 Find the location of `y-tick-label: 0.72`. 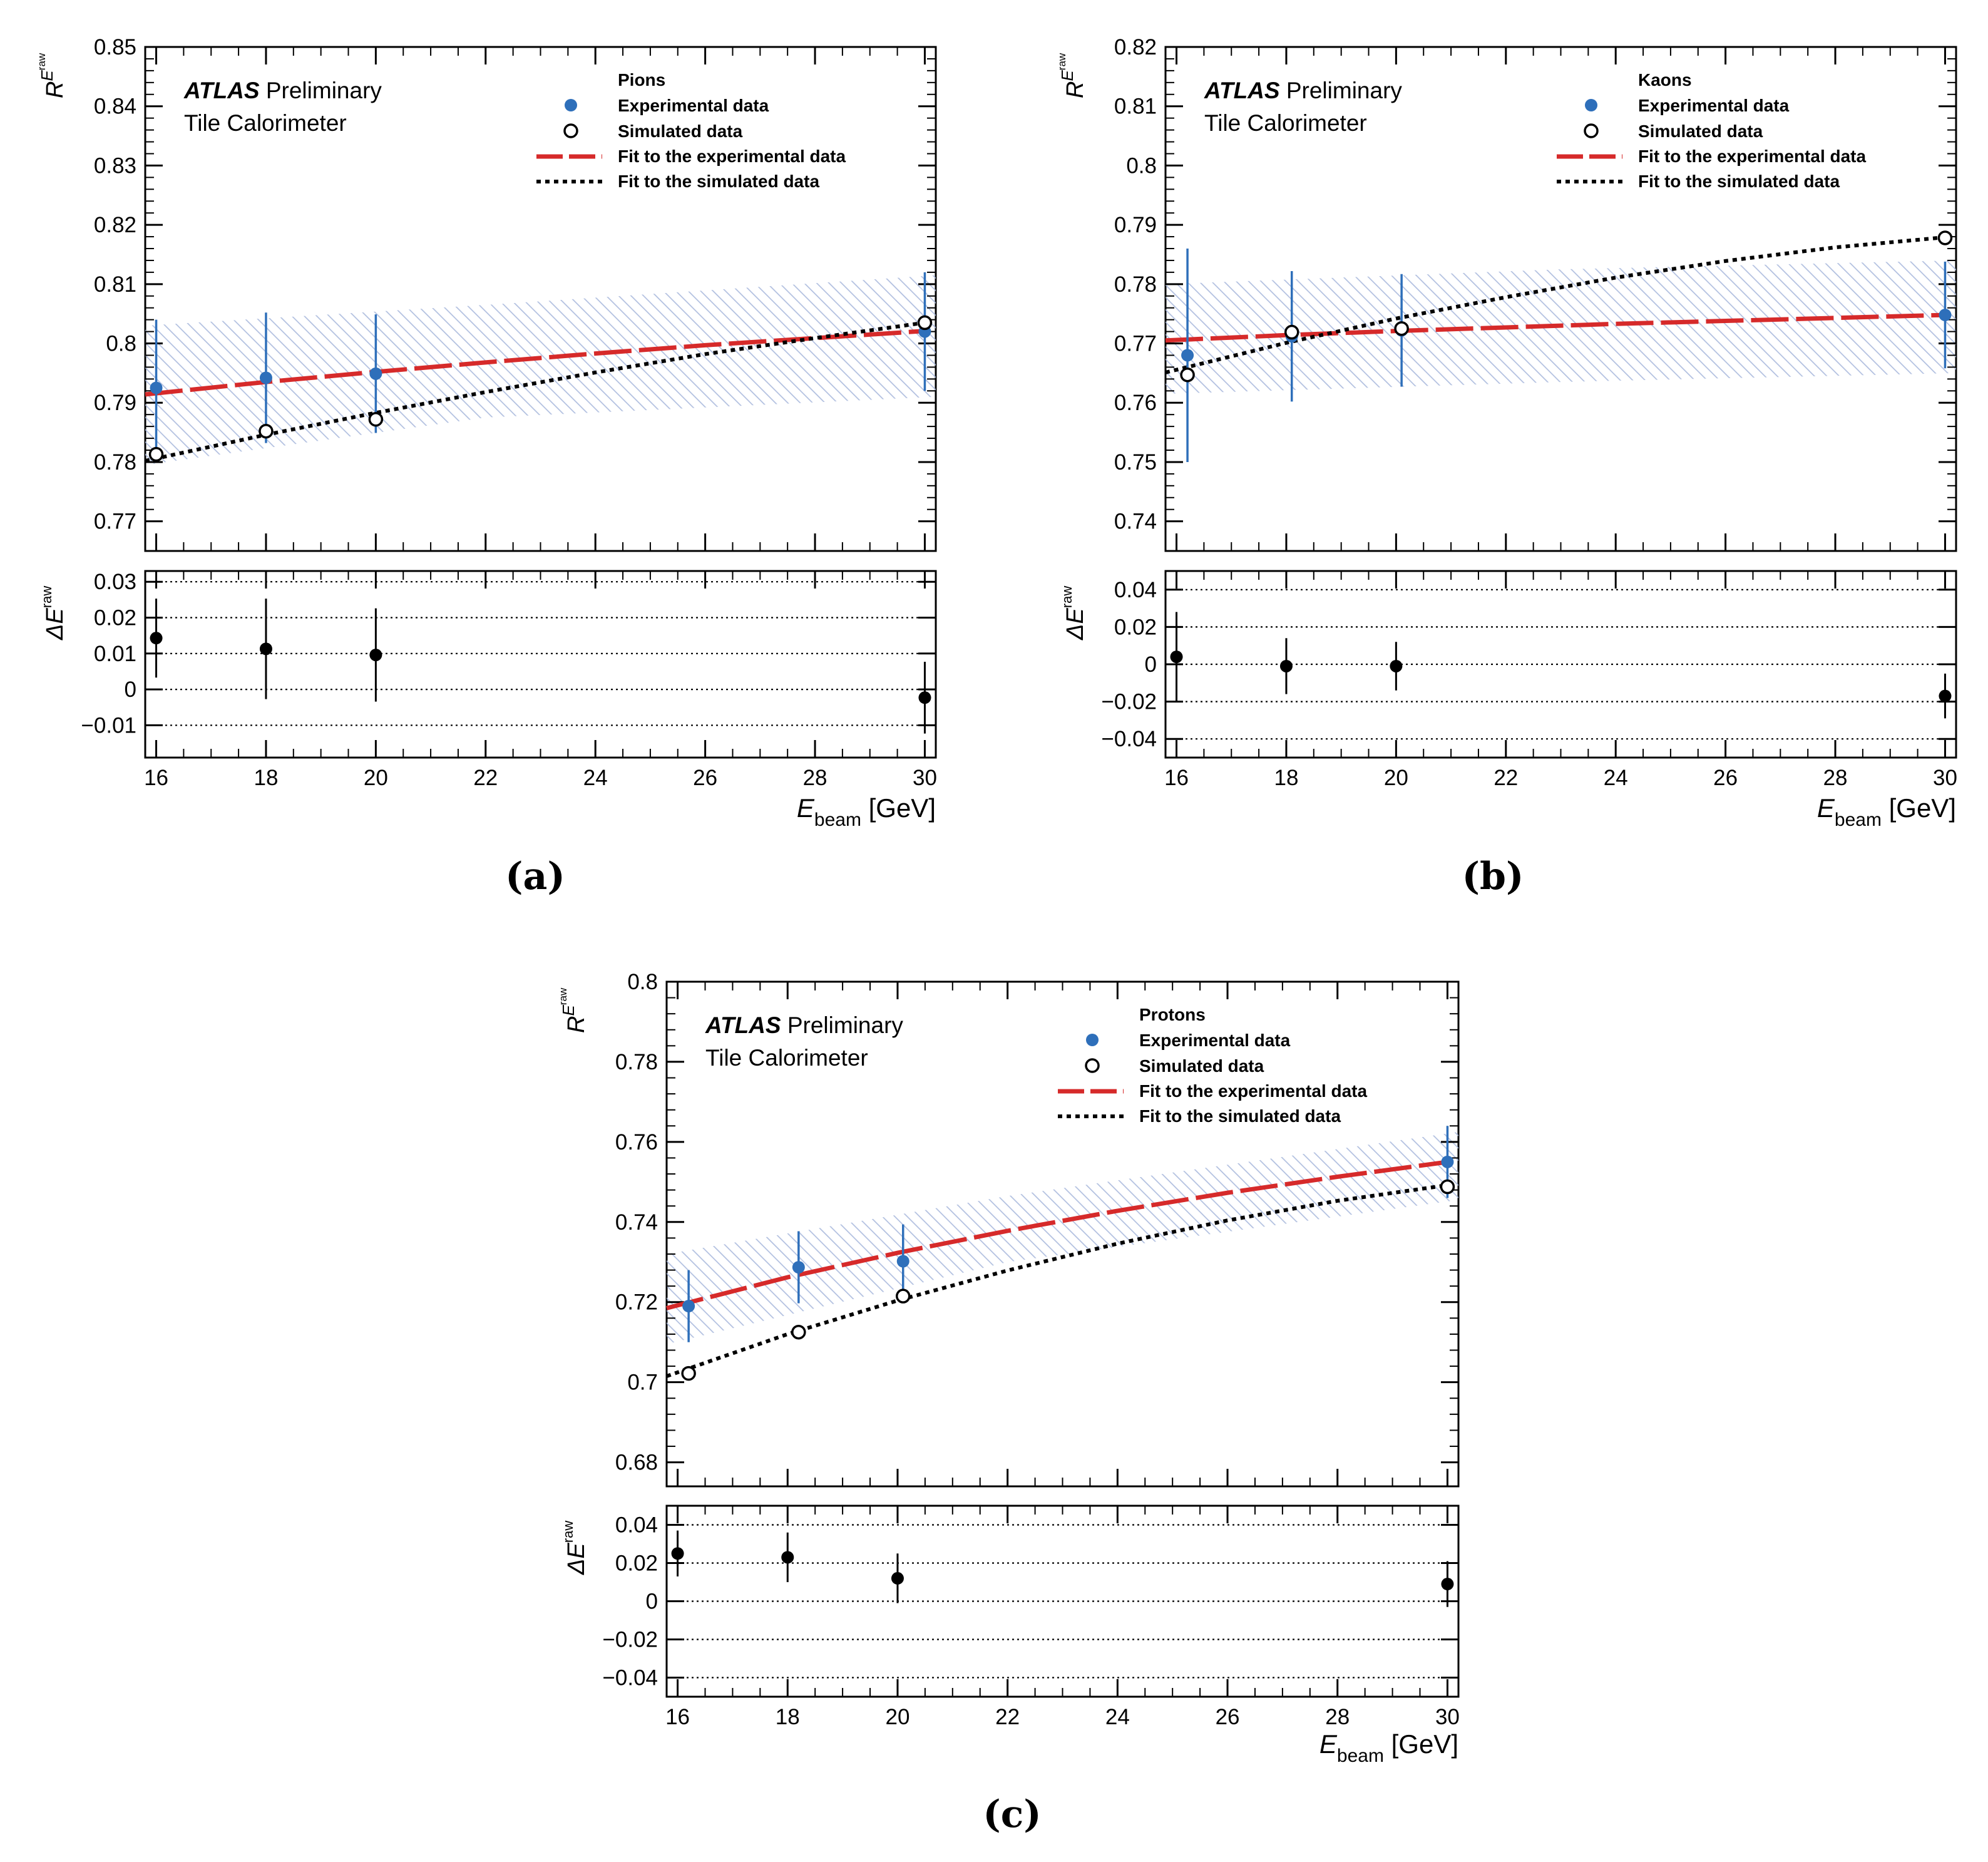

y-tick-label: 0.72 is located at coordinates (636, 1302).